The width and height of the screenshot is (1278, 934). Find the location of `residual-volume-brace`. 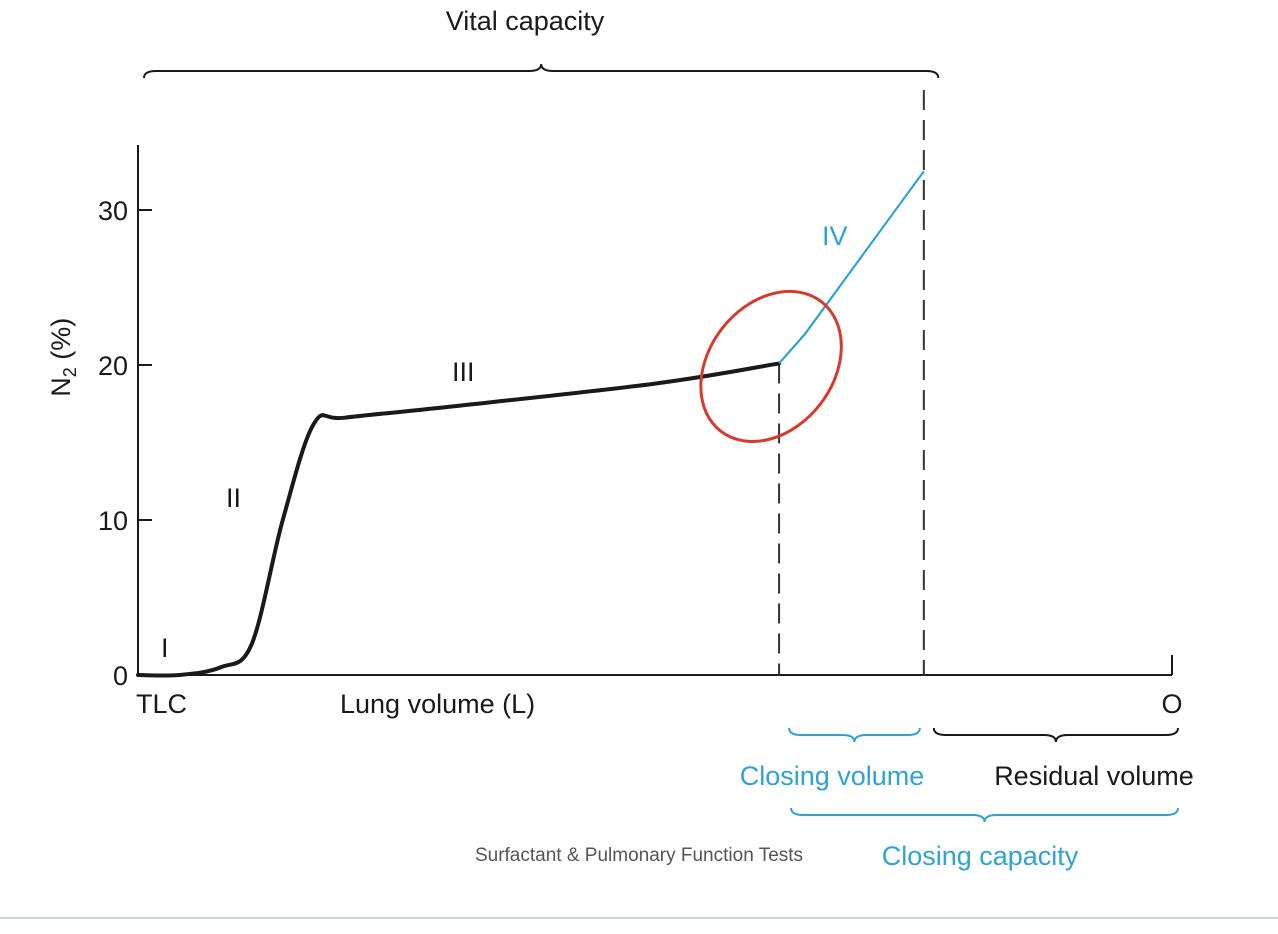

residual-volume-brace is located at coordinates (1055, 735).